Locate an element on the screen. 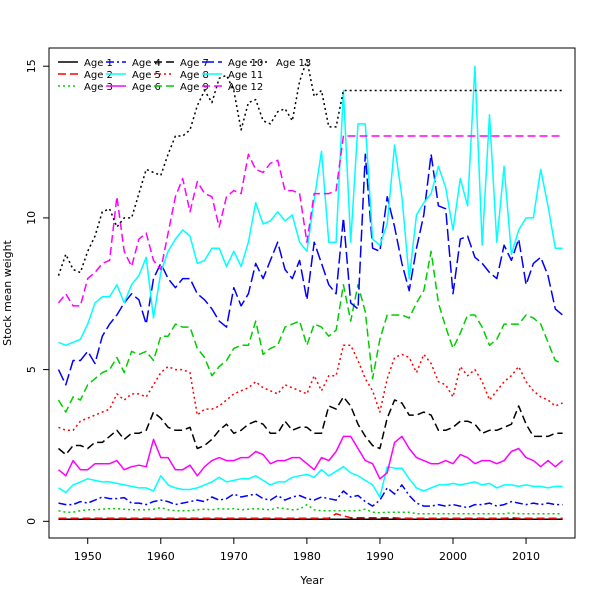 The width and height of the screenshot is (600, 600). y-tick-label: 5 is located at coordinates (31, 369).